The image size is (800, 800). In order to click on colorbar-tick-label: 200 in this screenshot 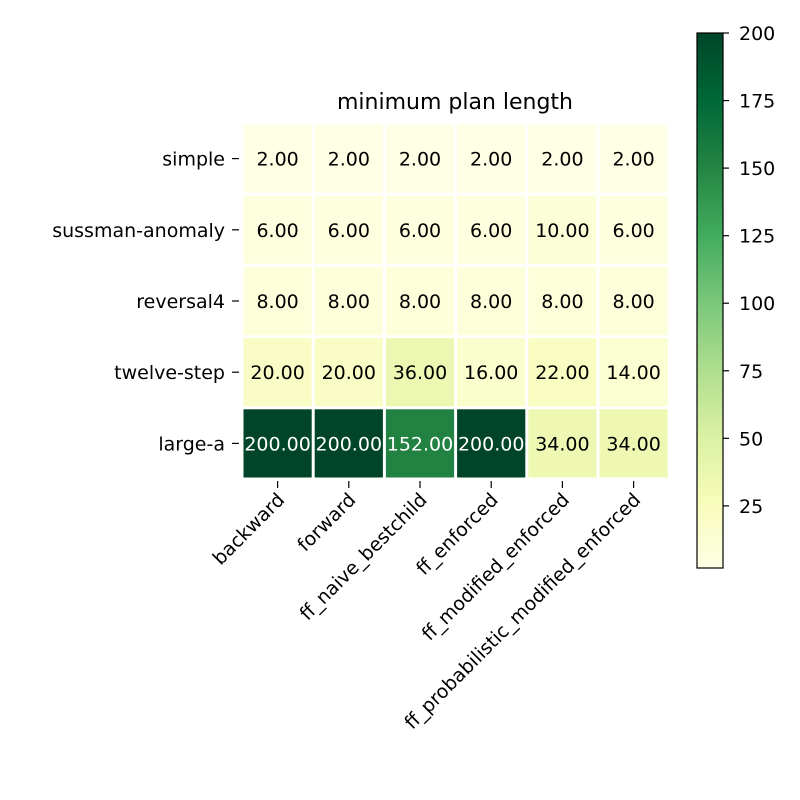, I will do `click(757, 34)`.